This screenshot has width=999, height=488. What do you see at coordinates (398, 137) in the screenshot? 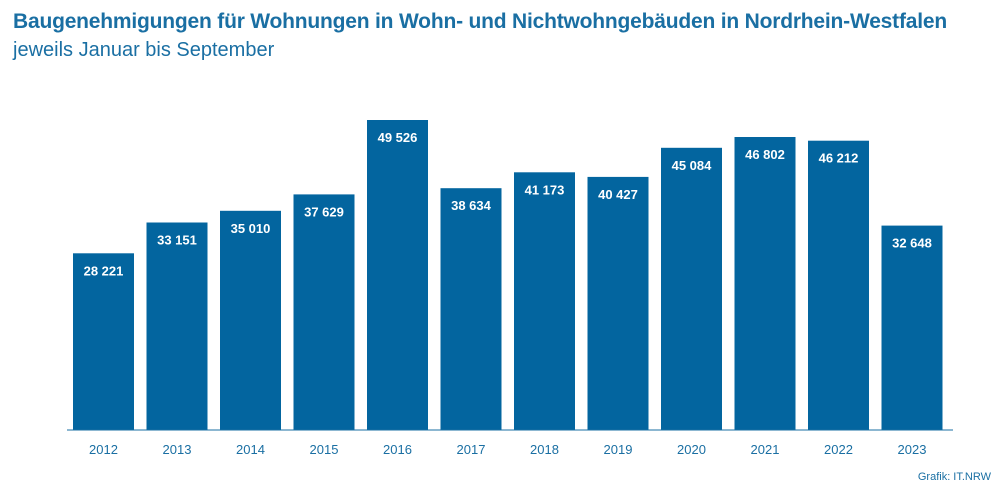
I see `bar-value-label-2016: 49 526` at bounding box center [398, 137].